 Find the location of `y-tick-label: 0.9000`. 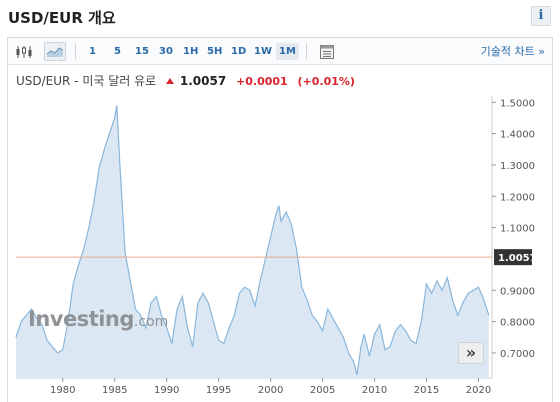

y-tick-label: 0.9000 is located at coordinates (517, 291).